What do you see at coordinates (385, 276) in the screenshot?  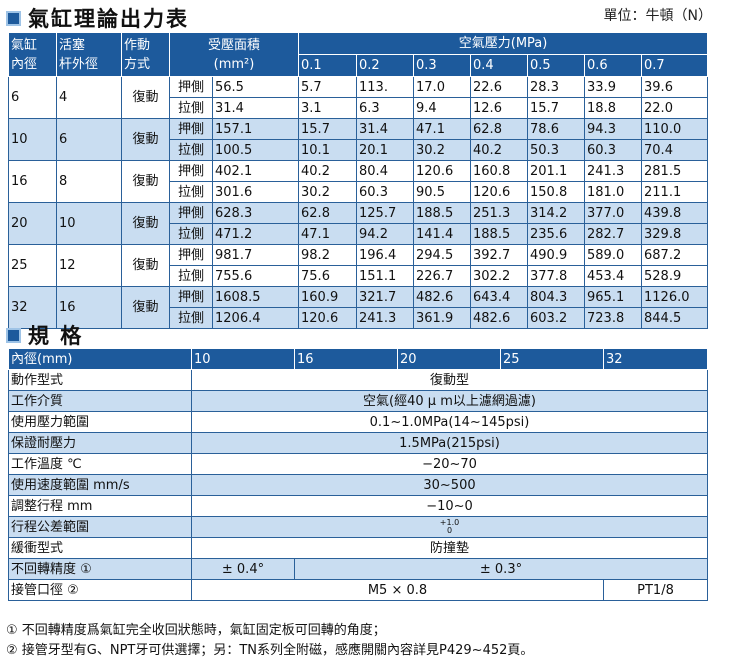 I see `force-value-cell: 151.1` at bounding box center [385, 276].